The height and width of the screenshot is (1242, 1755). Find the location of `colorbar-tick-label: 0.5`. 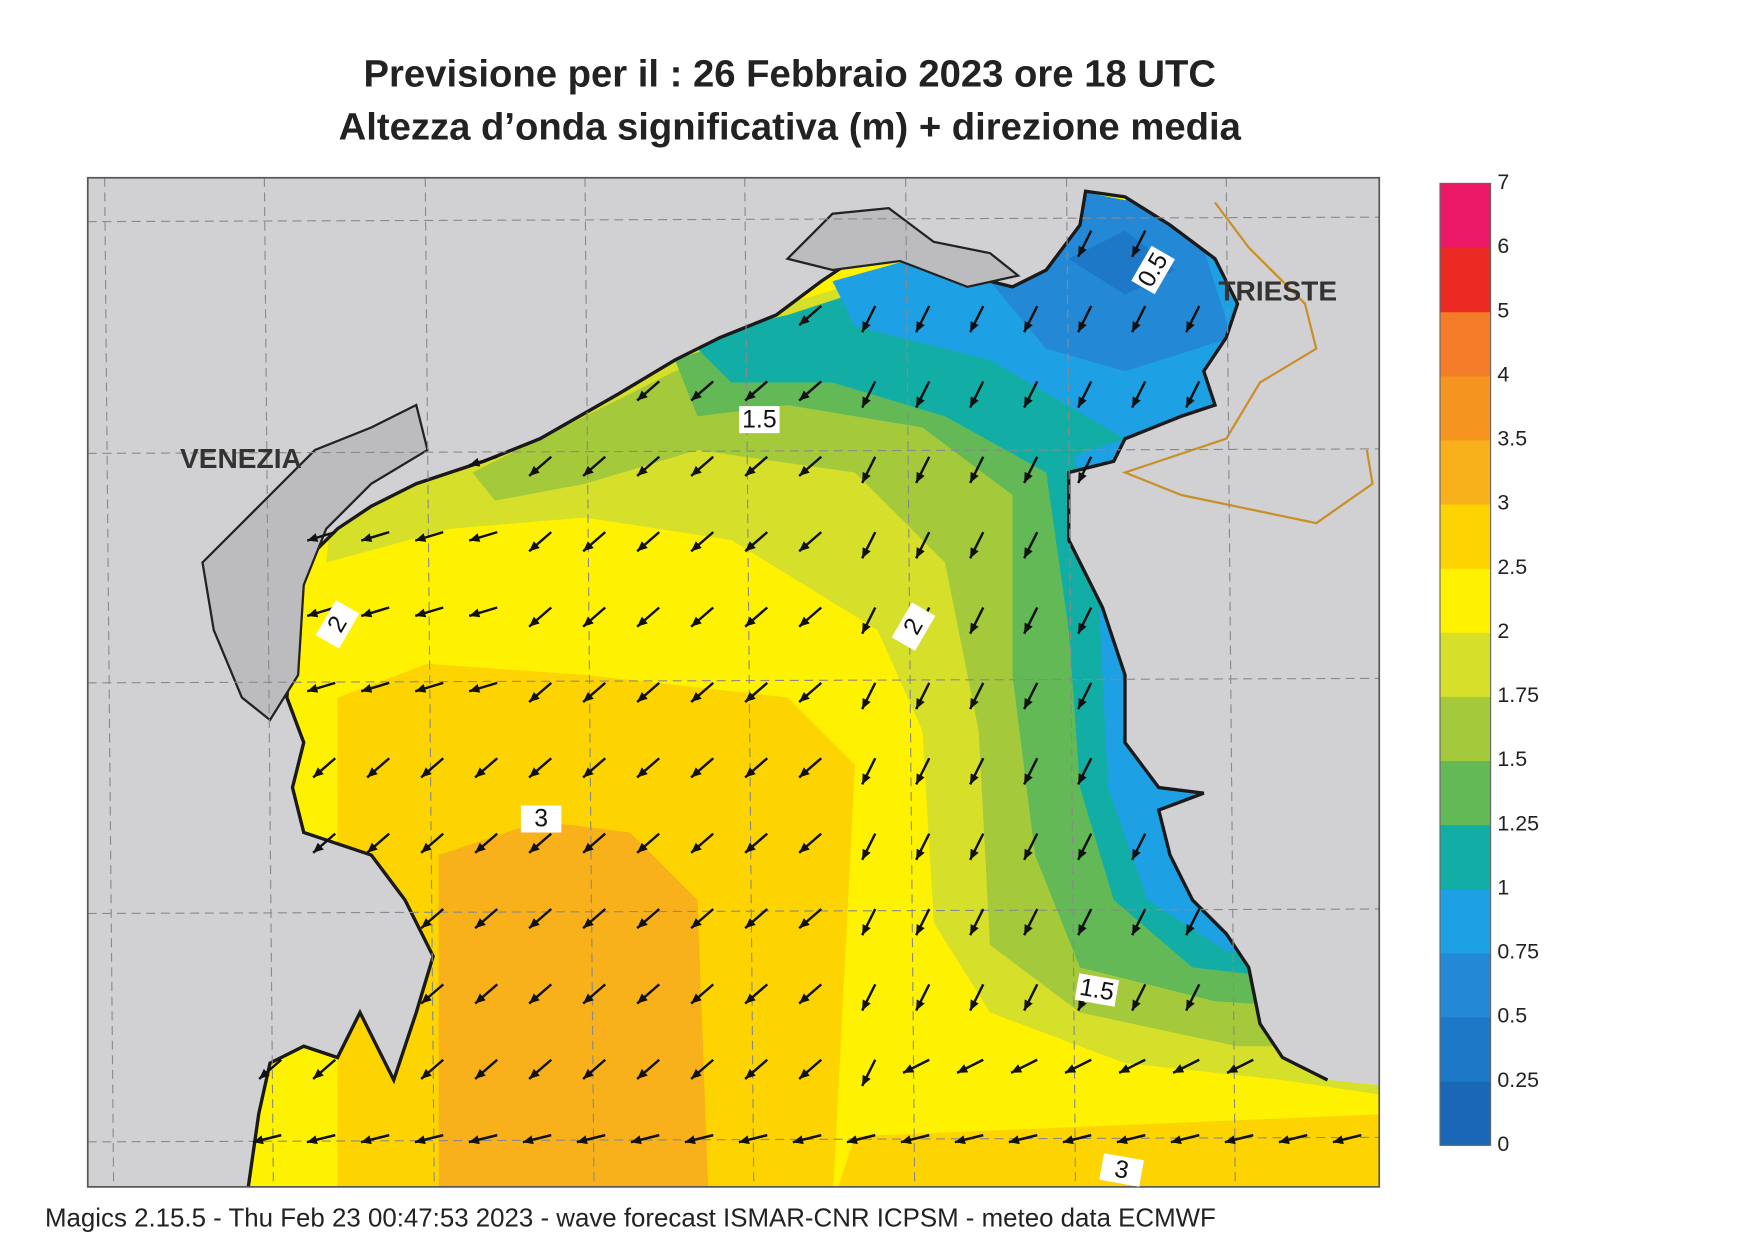

colorbar-tick-label: 0.5 is located at coordinates (1512, 1016).